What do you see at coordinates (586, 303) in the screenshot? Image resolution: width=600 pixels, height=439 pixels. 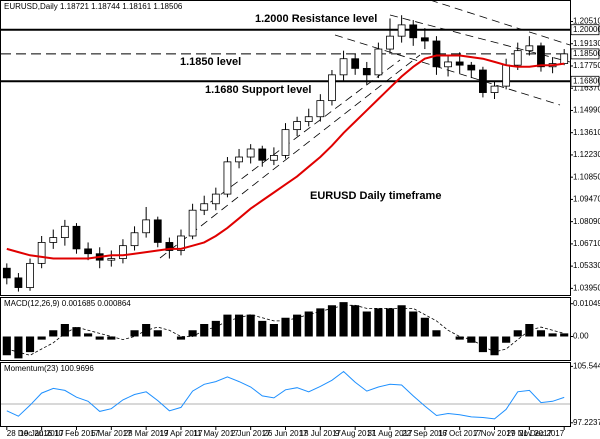 I see `y-tick-label: 0.010495` at bounding box center [586, 303].